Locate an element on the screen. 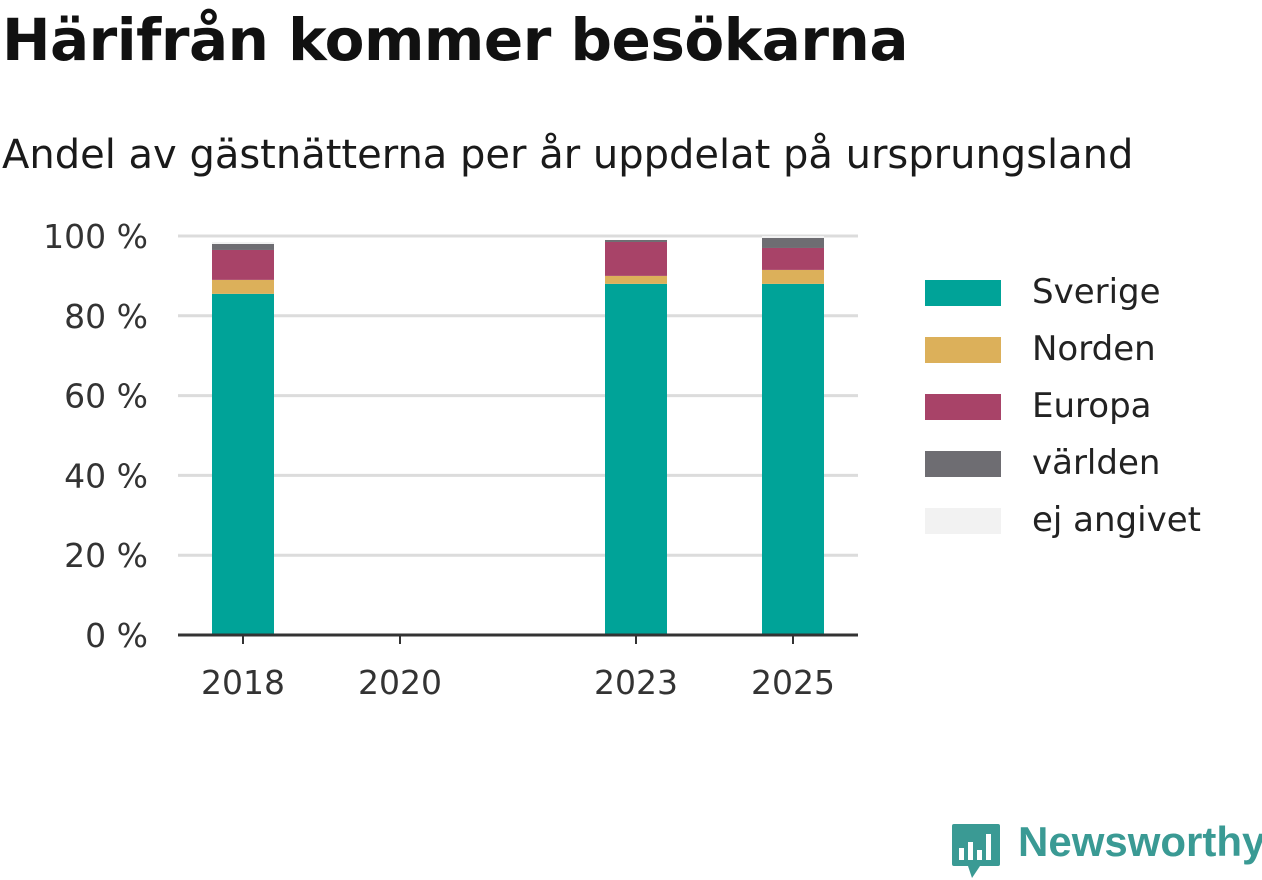 Image resolution: width=1262 pixels, height=880 pixels. bar-chart-speech-bubble-icon is located at coordinates (976, 851).